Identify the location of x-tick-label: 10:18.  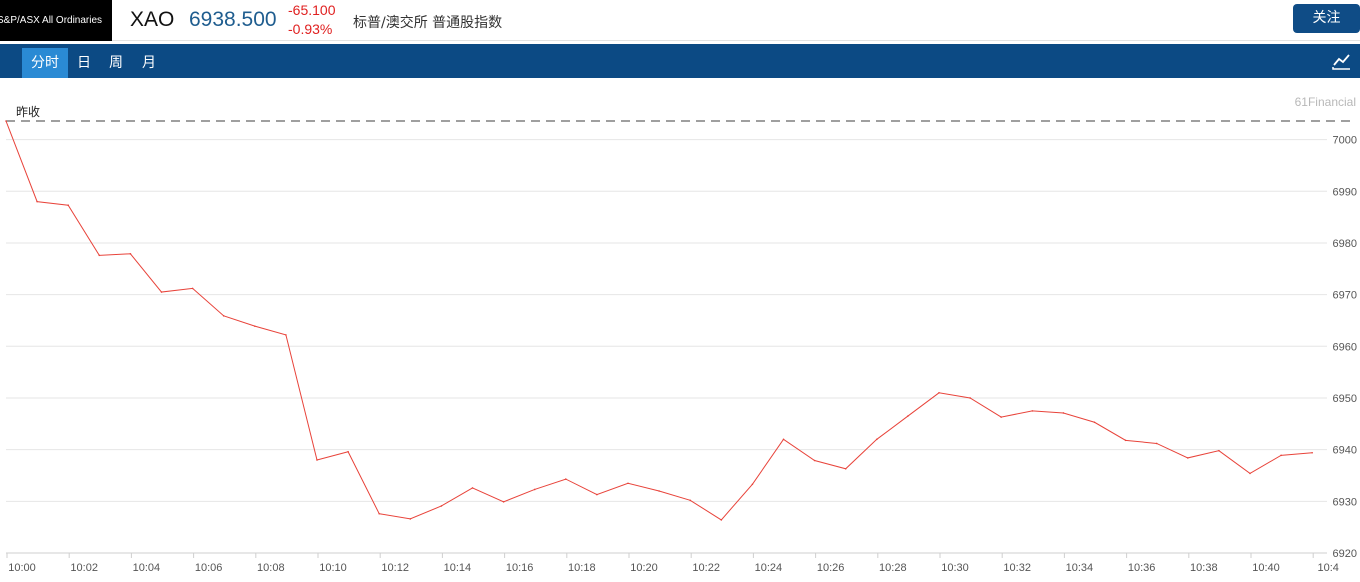
(582, 568).